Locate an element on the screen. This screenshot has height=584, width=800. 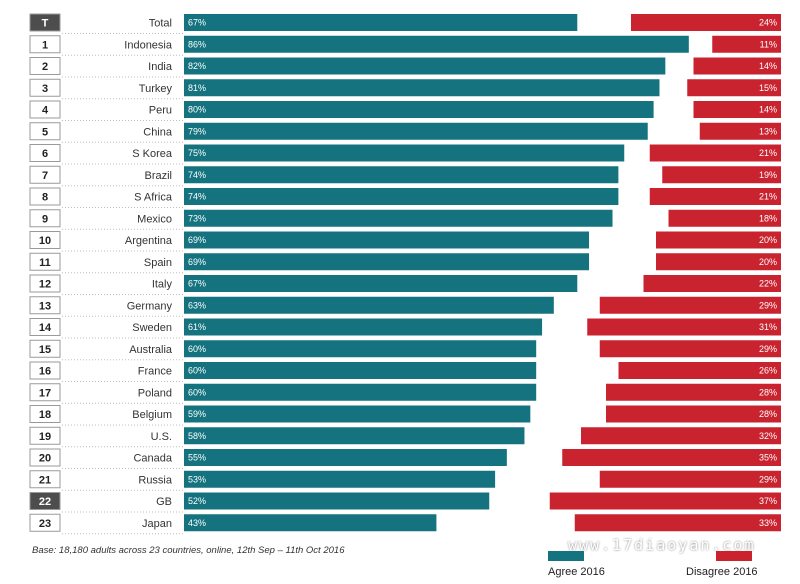
agree-value-label: 58% is located at coordinates (197, 436).